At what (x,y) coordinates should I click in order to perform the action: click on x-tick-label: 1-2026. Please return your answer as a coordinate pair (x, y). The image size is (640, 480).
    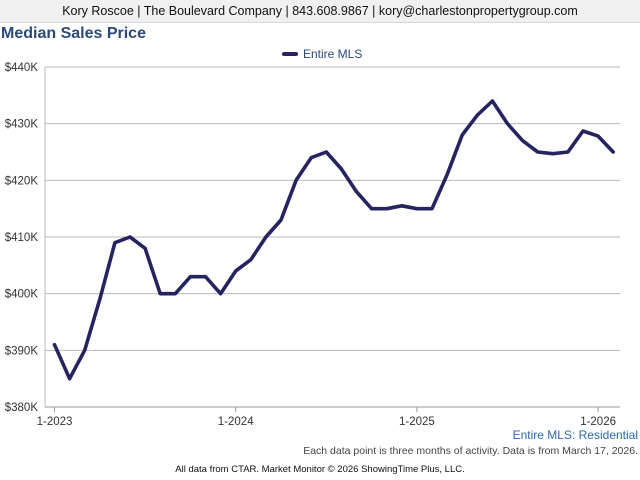
    Looking at the image, I should click on (598, 422).